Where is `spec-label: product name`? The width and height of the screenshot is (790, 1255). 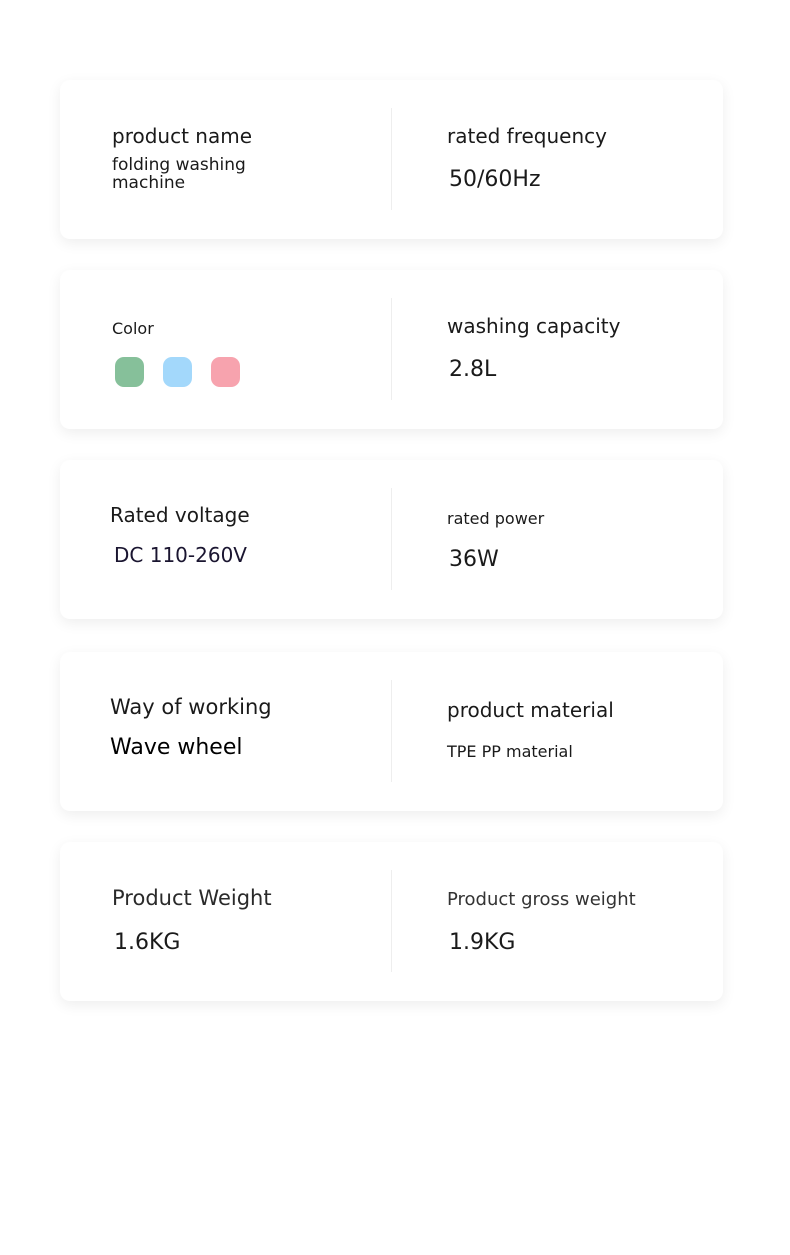 spec-label: product name is located at coordinates (182, 136).